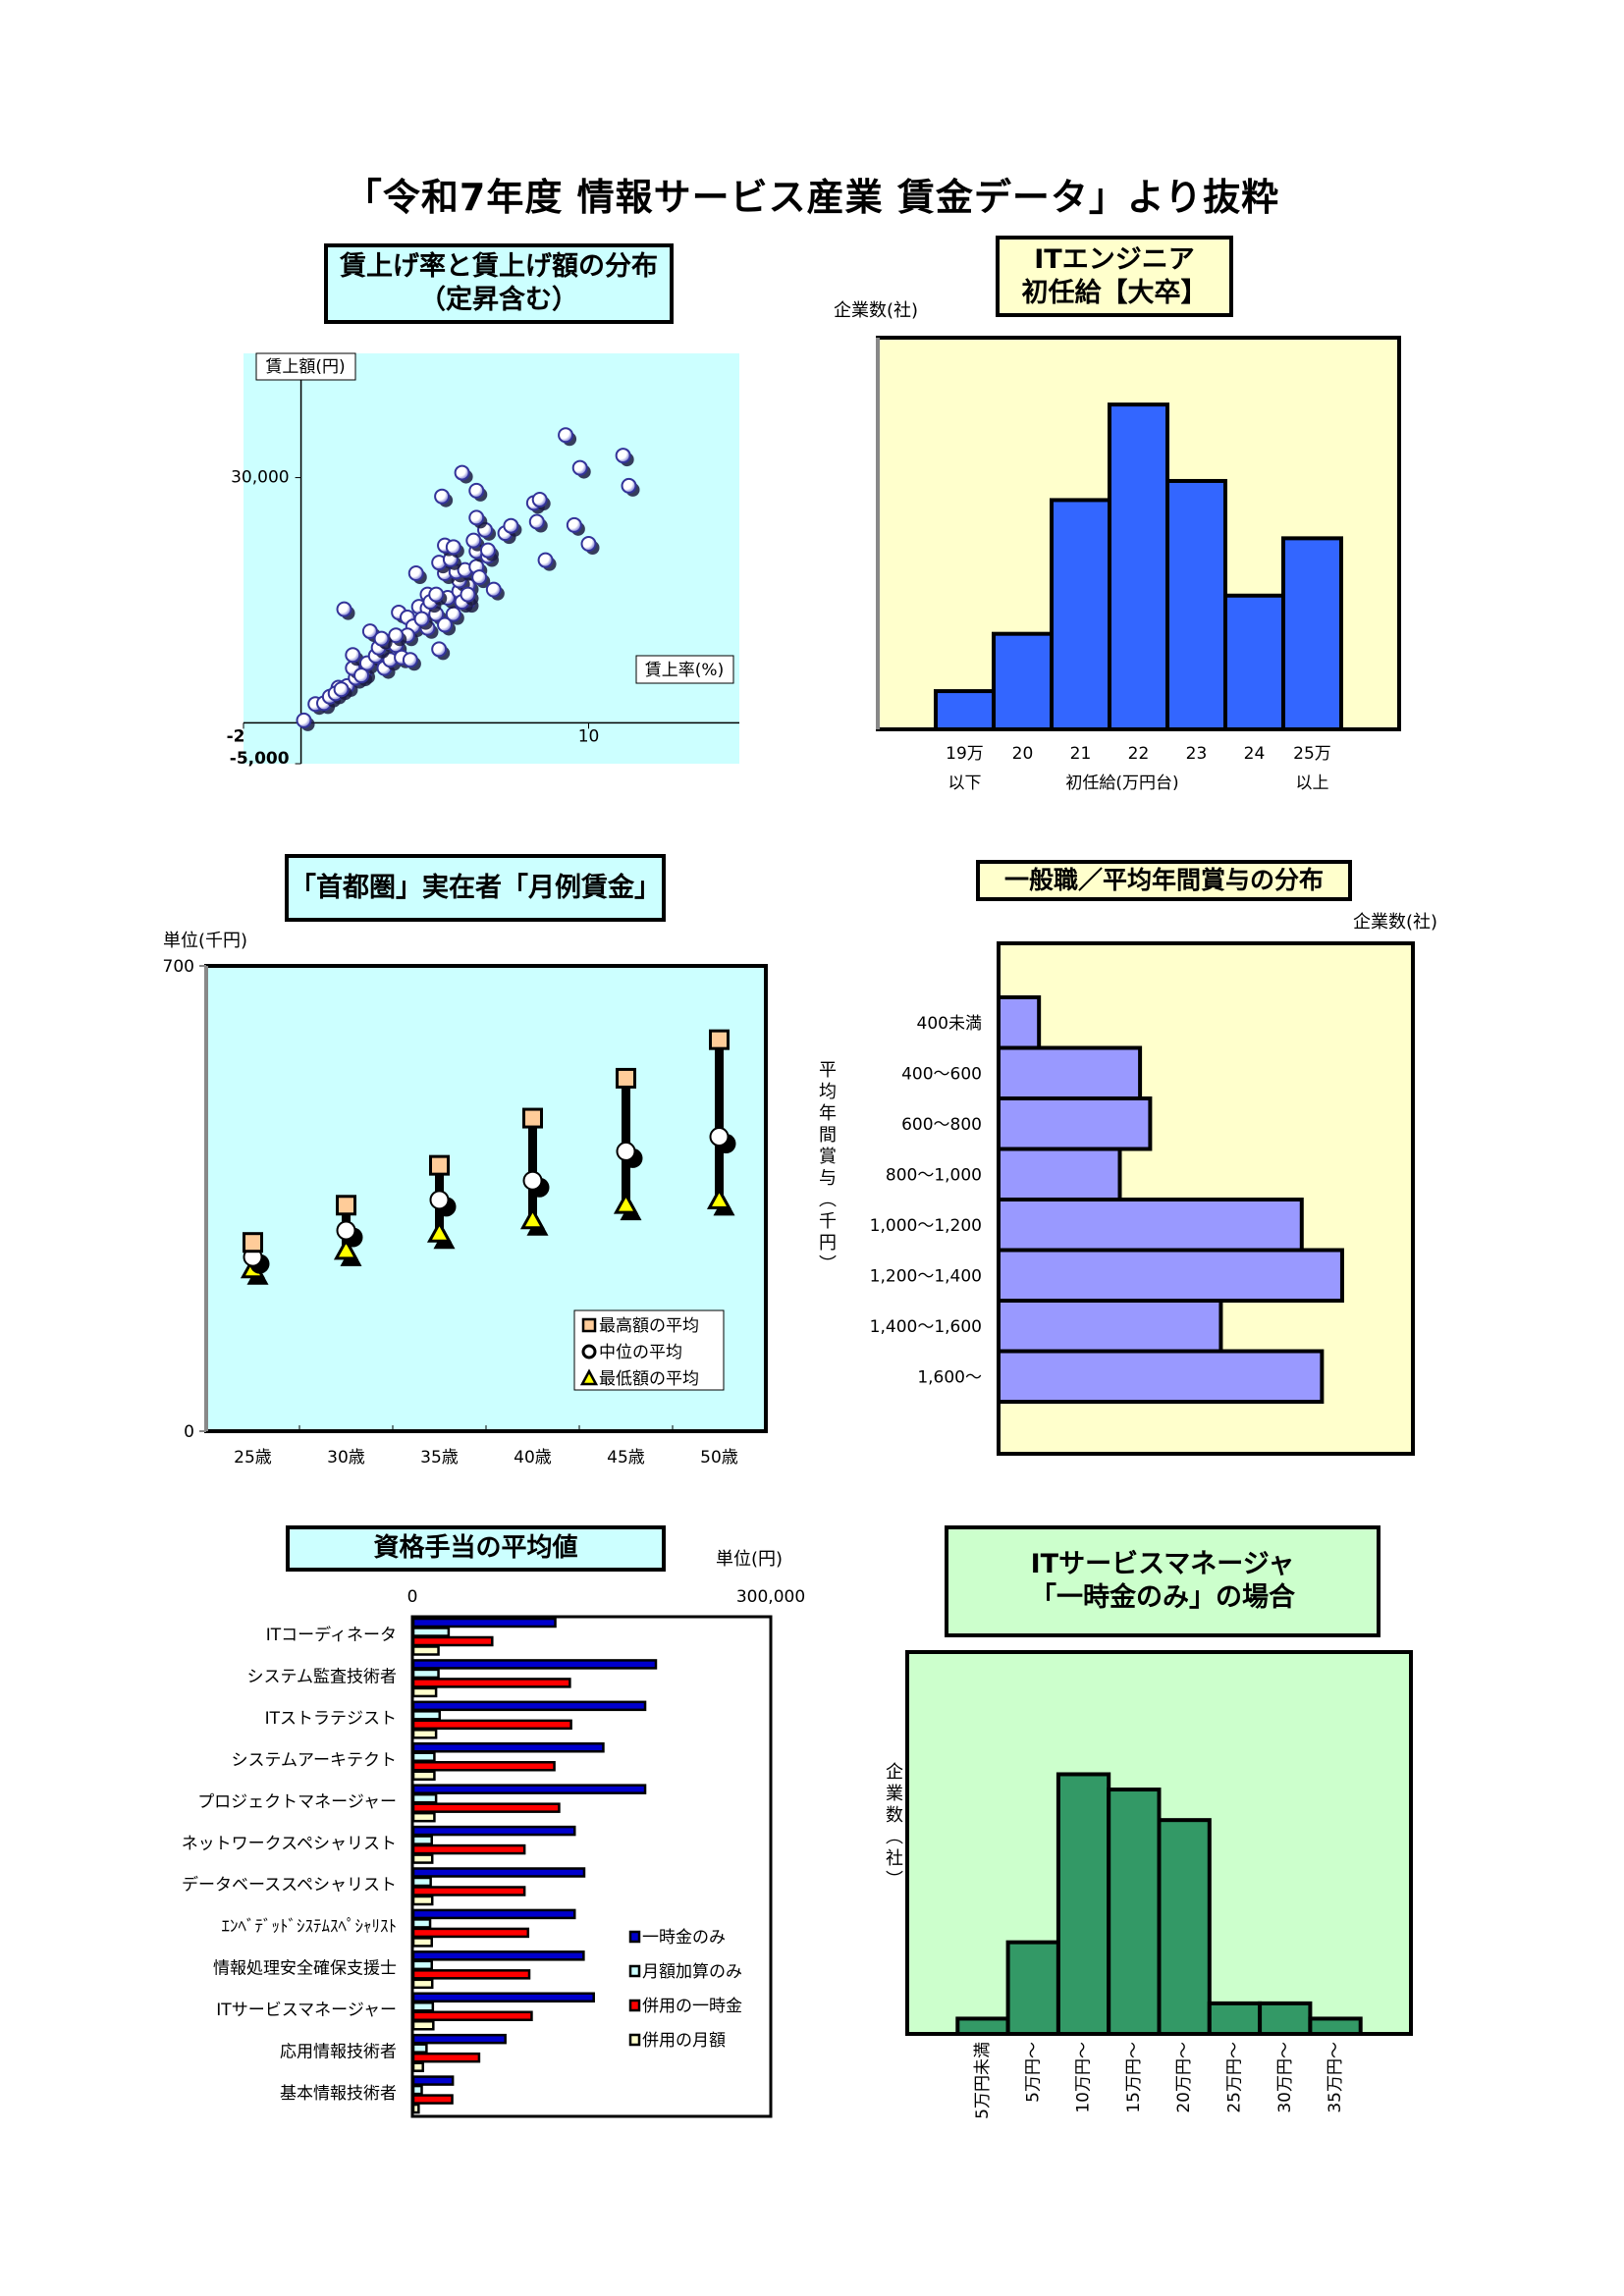 This screenshot has height=2296, width=1624. I want to click on legend-swatch-icon, so click(634, 2040).